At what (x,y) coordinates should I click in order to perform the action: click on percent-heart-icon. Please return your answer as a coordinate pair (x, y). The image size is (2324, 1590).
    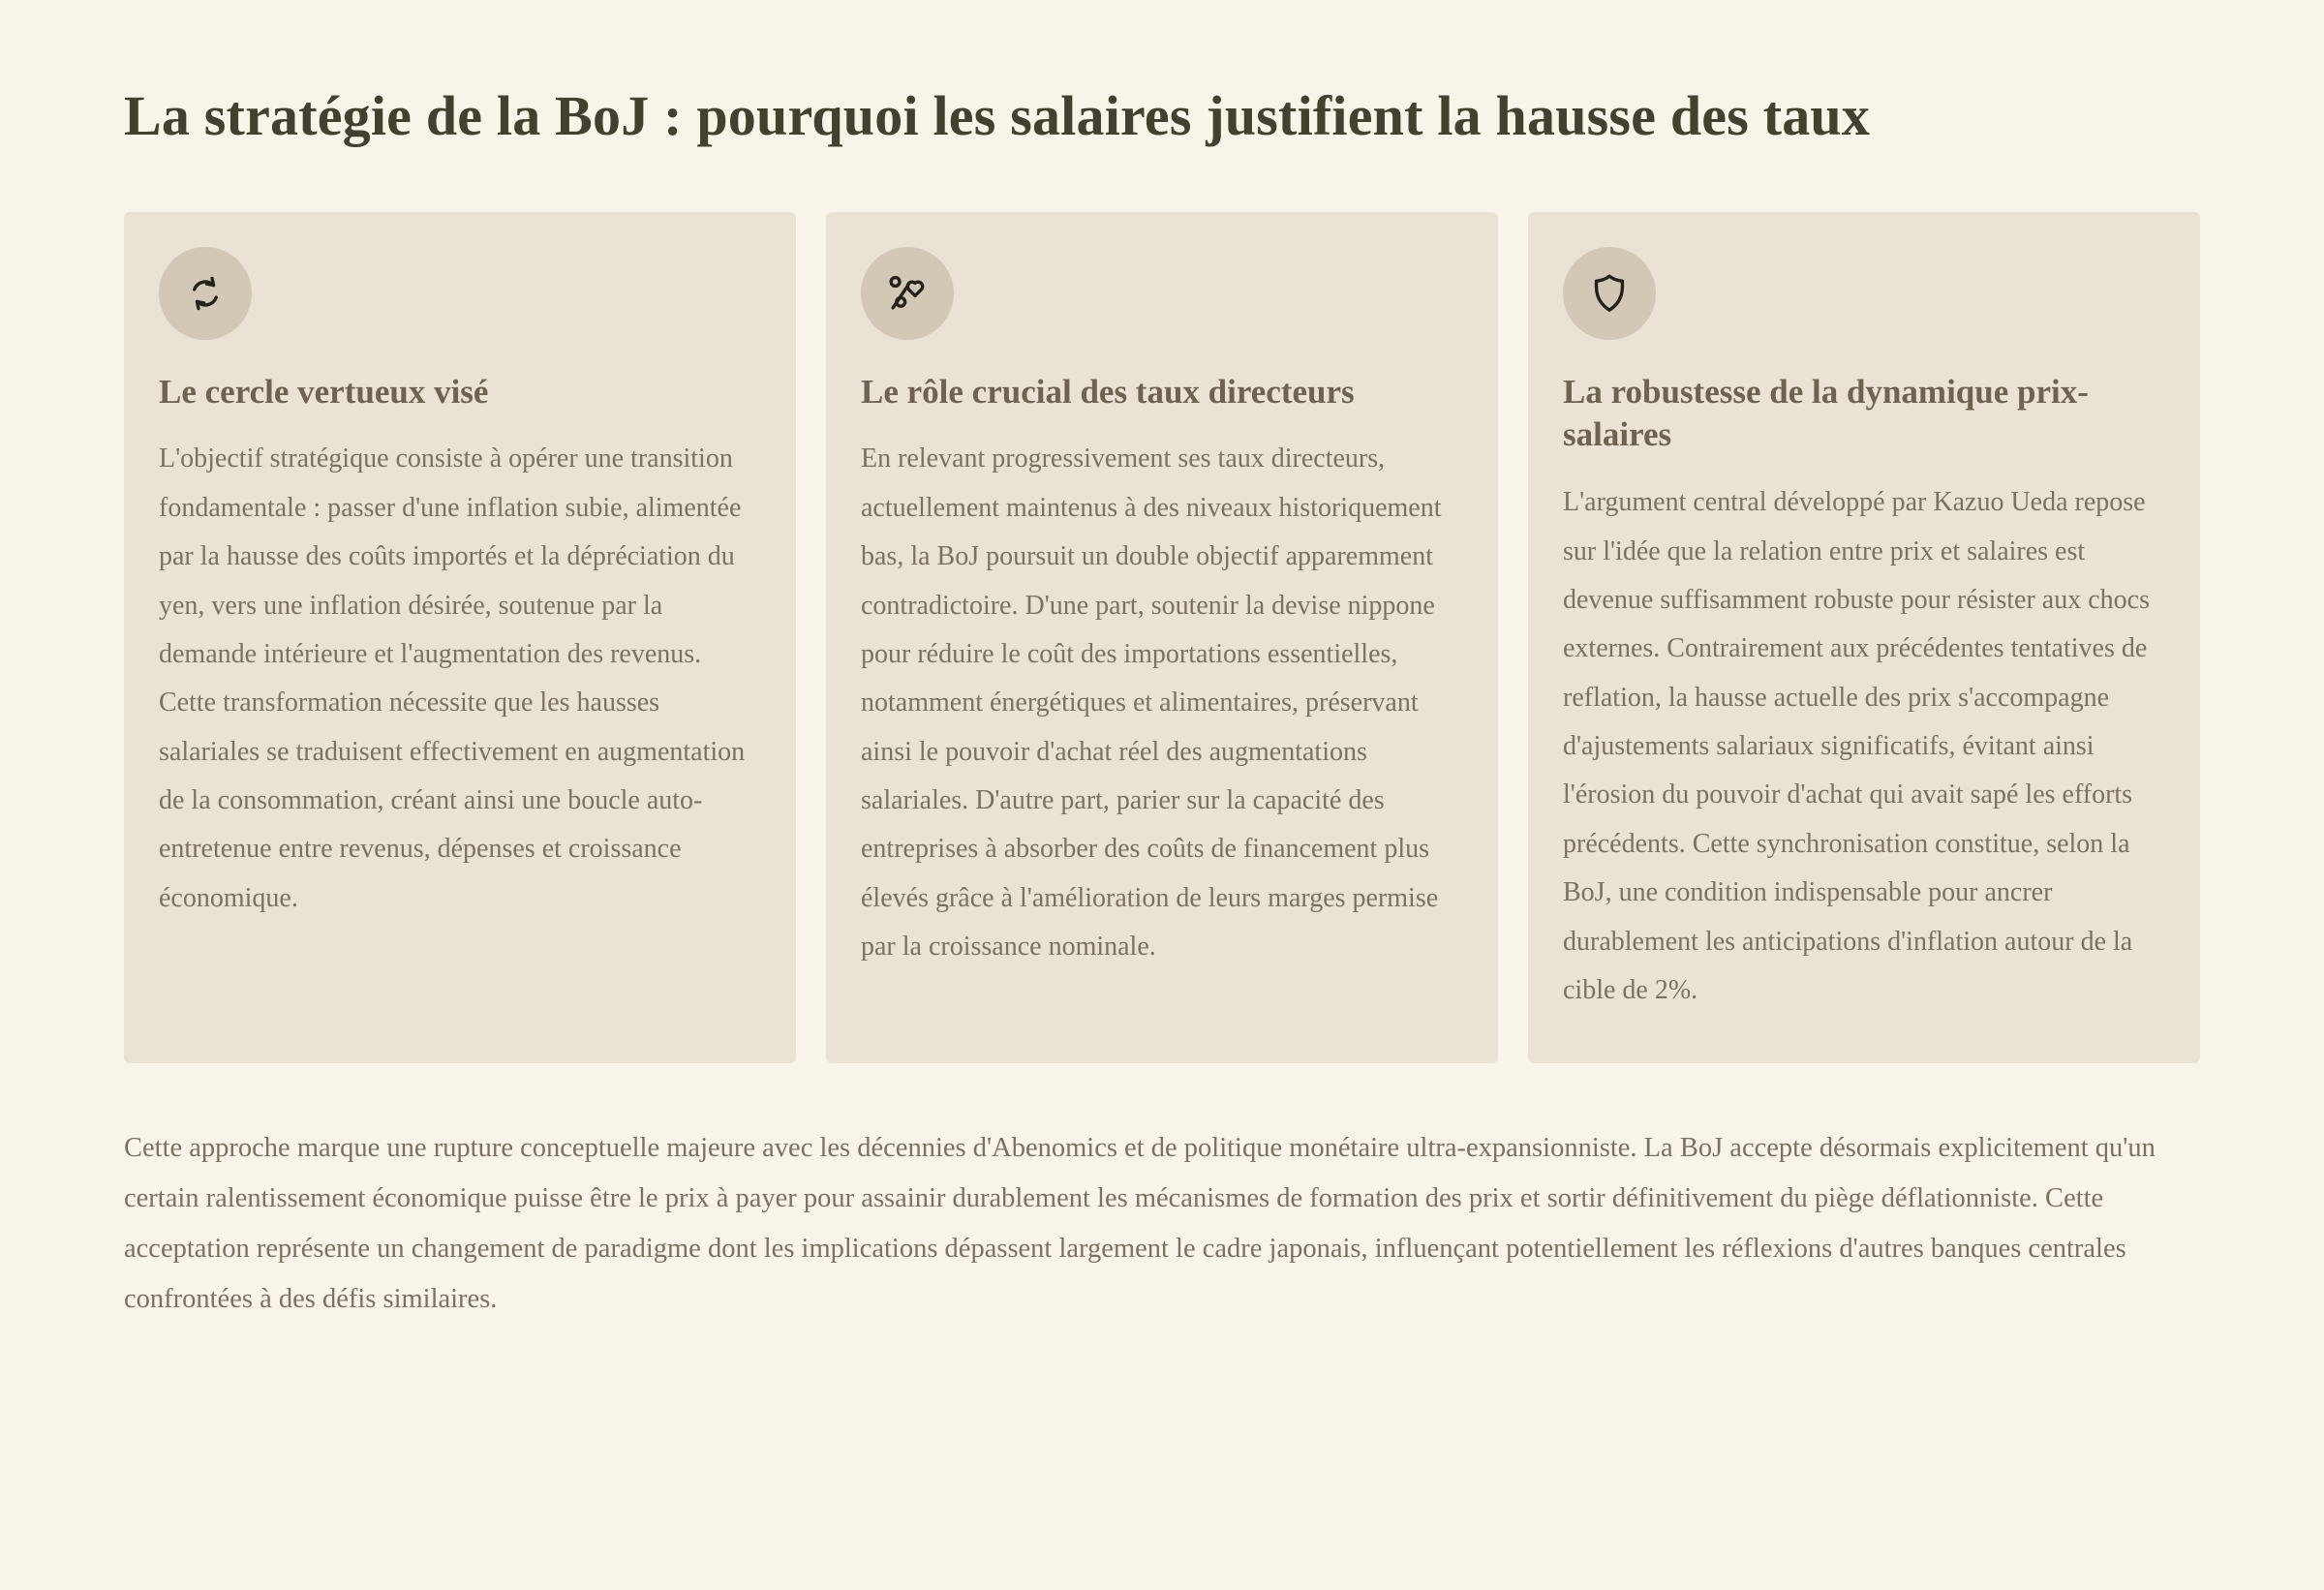
    Looking at the image, I should click on (907, 292).